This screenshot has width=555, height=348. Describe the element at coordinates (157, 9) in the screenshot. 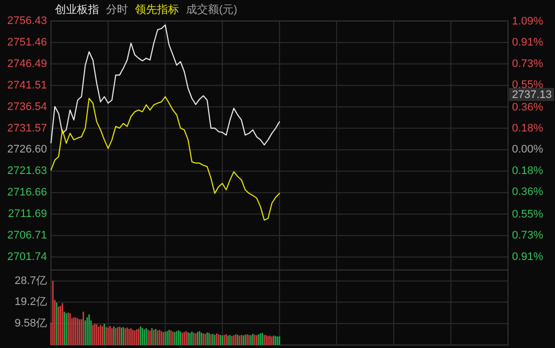

I see `text: 领先指标` at that location.